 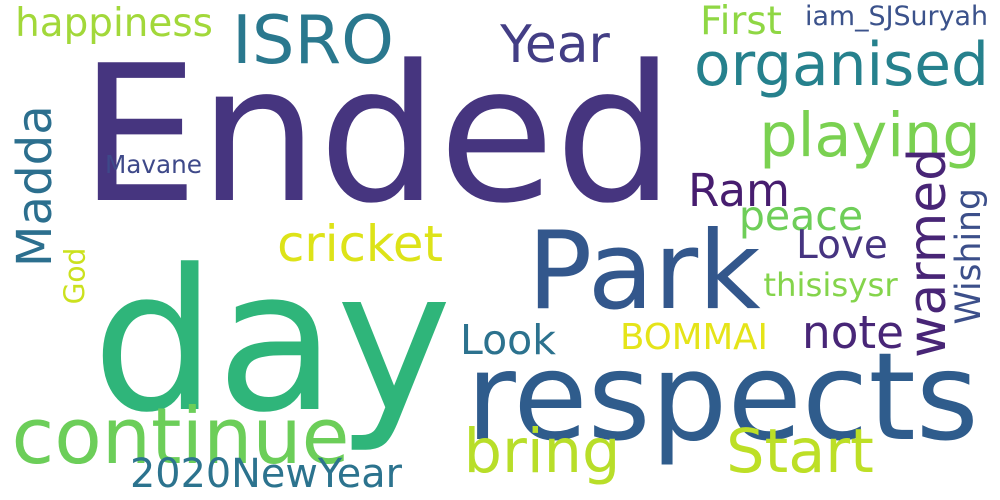 I want to click on word-isro: ISRO, so click(x=313, y=39).